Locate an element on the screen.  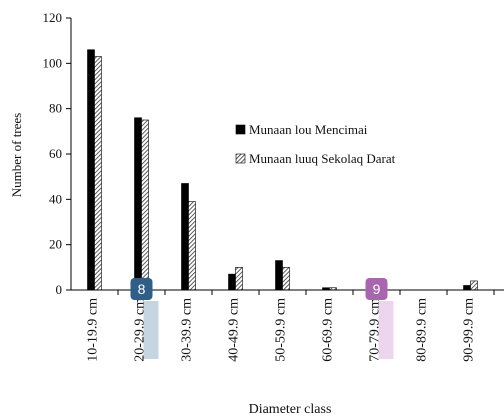
x-tick-label-90-99-9-cm: 90-99.9 cm is located at coordinates (469, 330).